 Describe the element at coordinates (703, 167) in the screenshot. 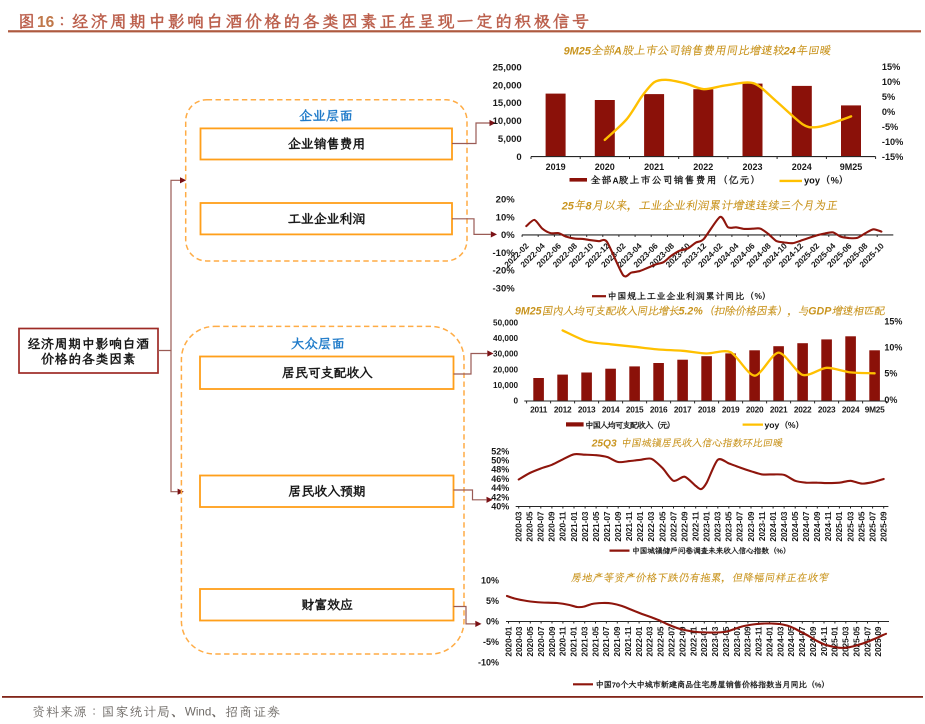

I see `svg-text: 2022` at that location.